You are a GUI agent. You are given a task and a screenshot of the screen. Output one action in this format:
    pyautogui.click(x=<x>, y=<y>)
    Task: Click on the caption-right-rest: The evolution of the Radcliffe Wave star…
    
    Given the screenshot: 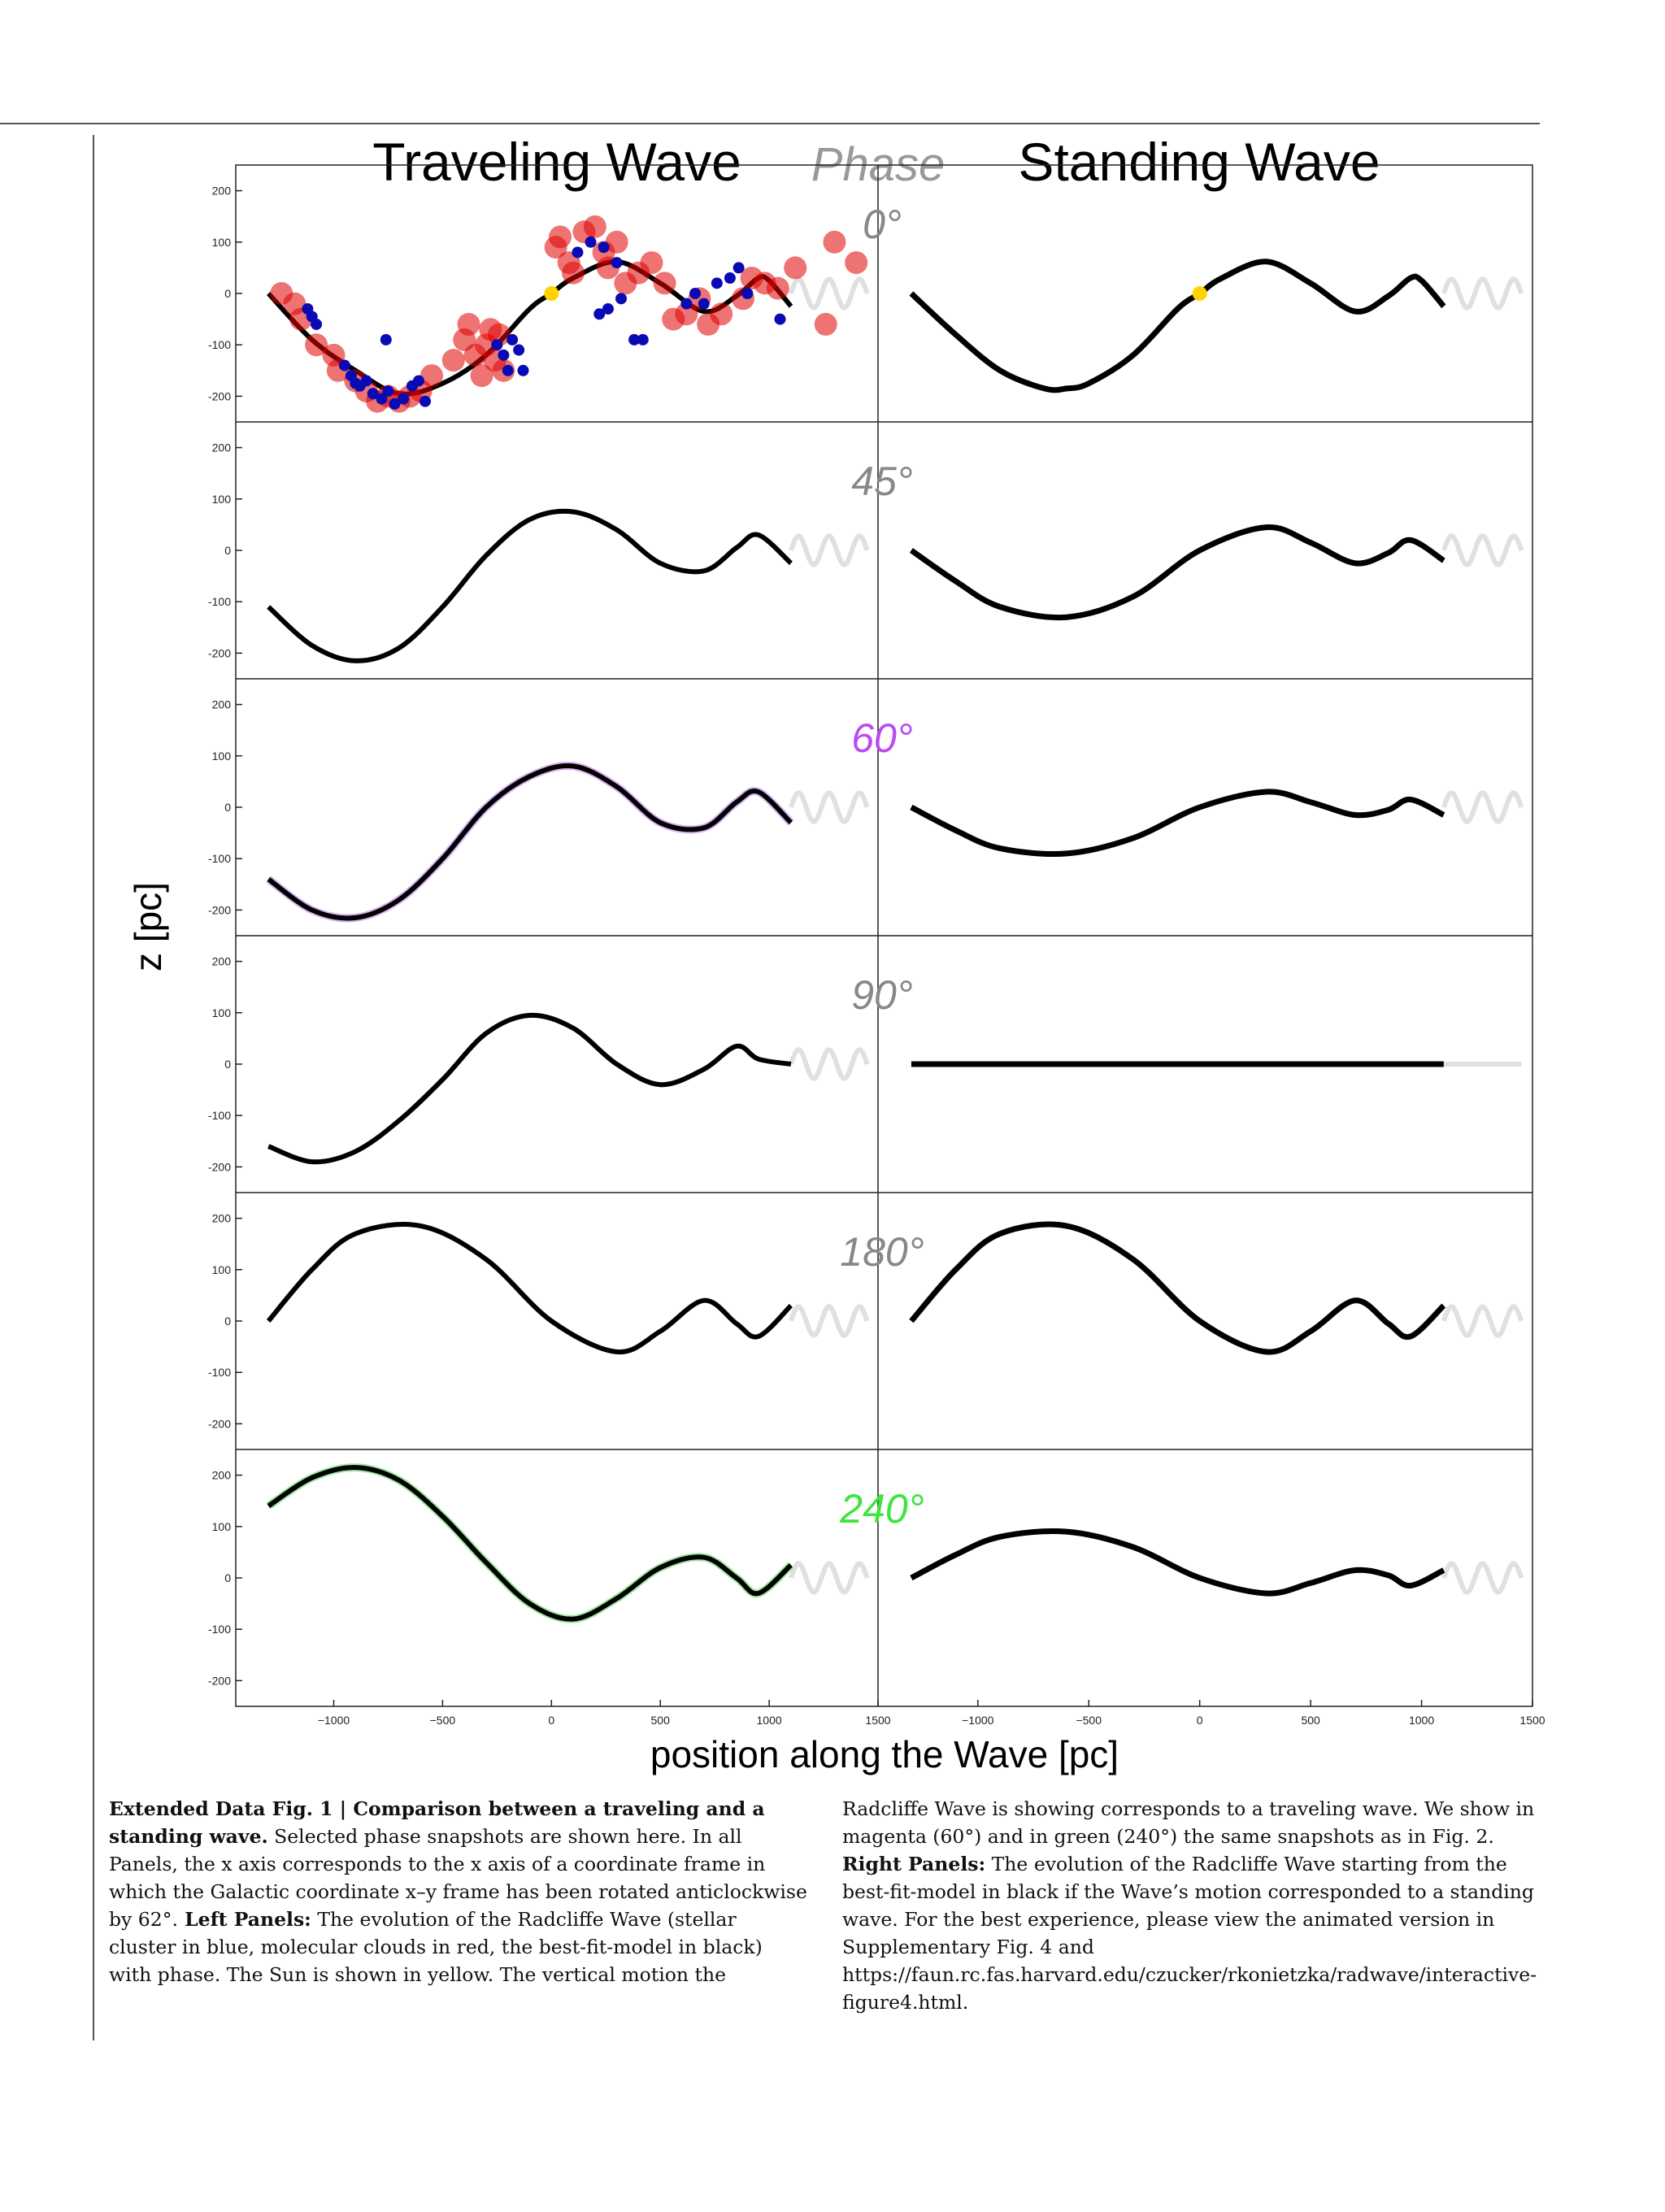 What is the action you would take?
    pyautogui.click(x=1189, y=1933)
    